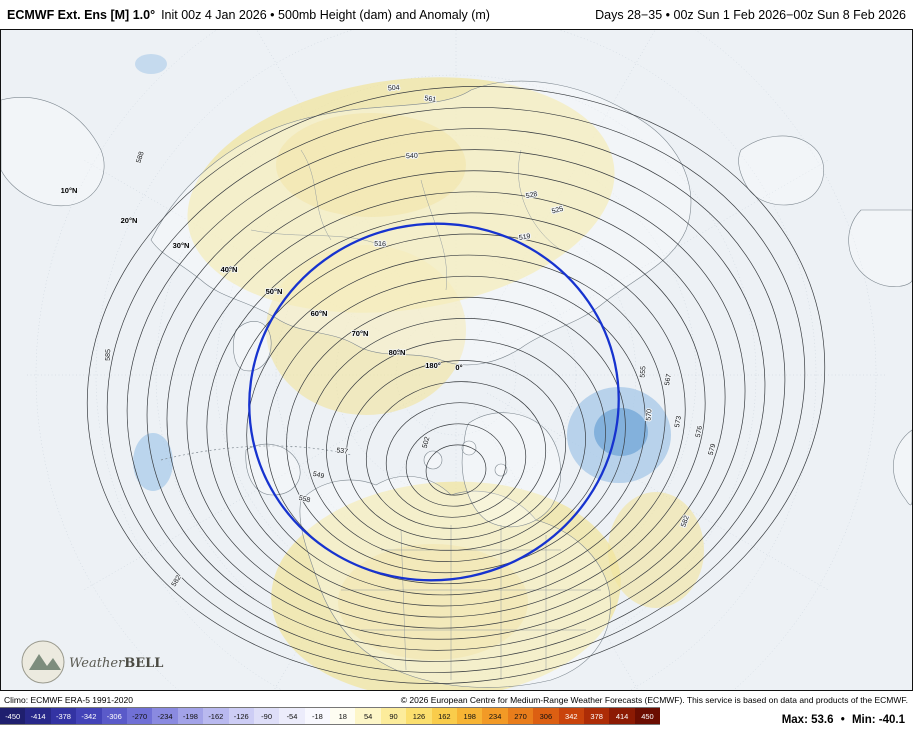  Describe the element at coordinates (129, 220) in the screenshot. I see `latitude-label: 20°N` at that location.